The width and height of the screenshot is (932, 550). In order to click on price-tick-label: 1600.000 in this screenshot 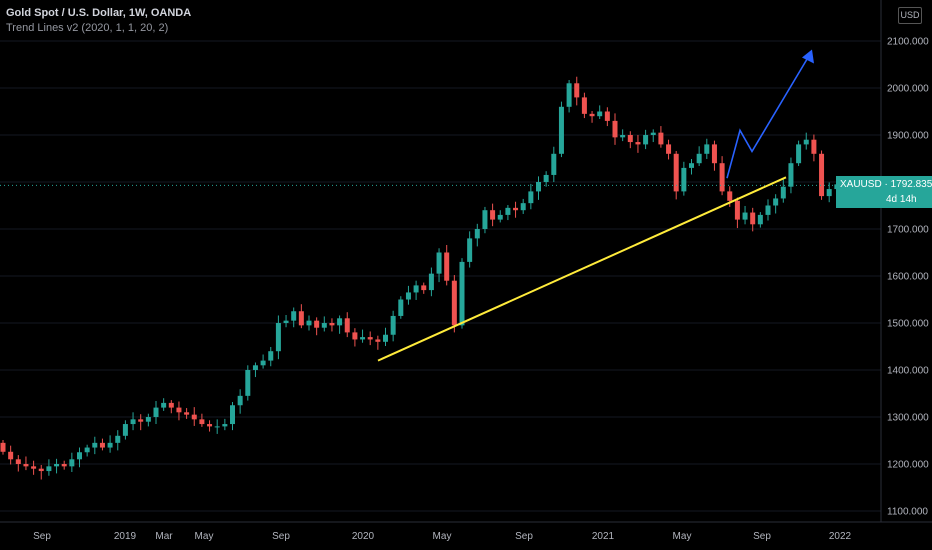, I will do `click(908, 277)`.